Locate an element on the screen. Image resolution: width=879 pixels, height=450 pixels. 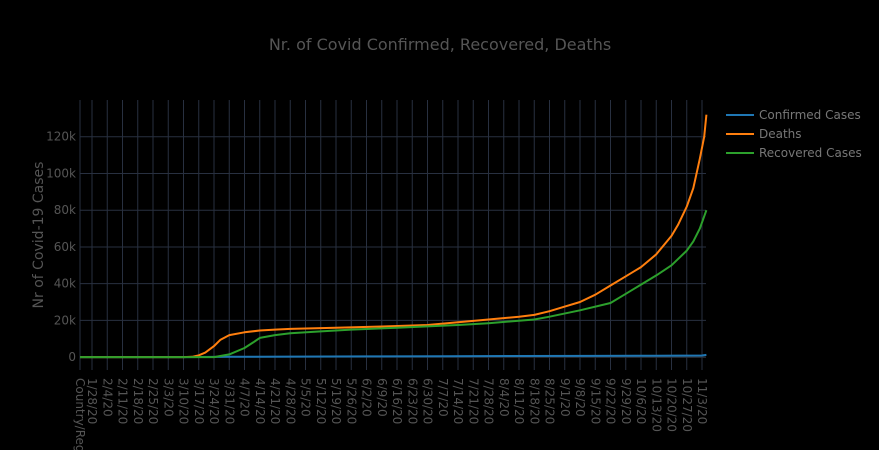
y-axis-title: Nr of Covid-19 Cases is located at coordinates (39, 235).